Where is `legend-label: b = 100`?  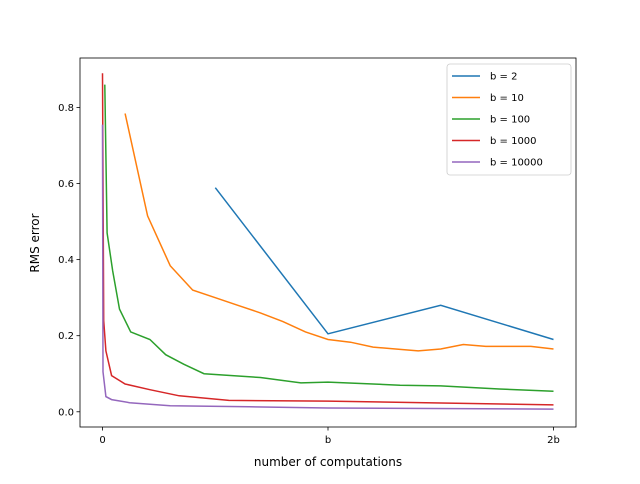 legend-label: b = 100 is located at coordinates (510, 120).